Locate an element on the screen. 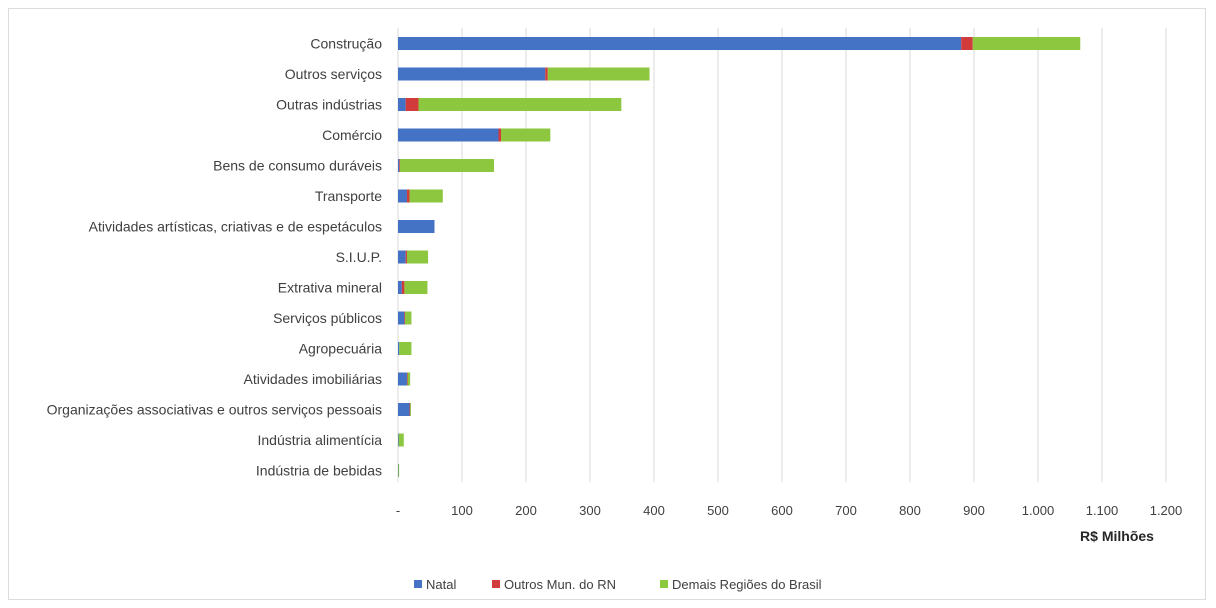 The image size is (1216, 608). x-axis-title: R$ Milhões is located at coordinates (1117, 536).